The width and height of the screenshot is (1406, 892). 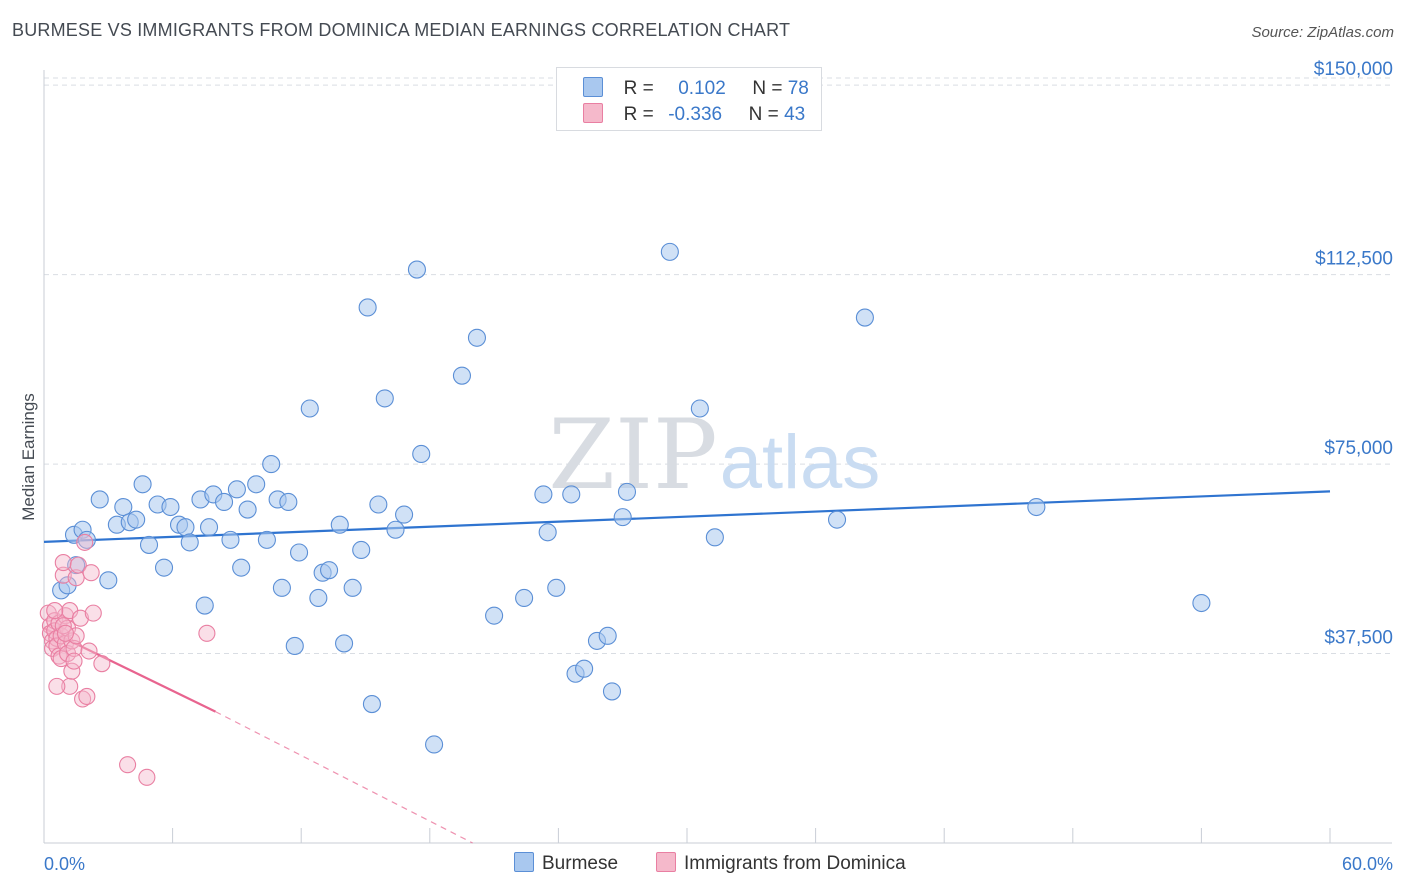 I want to click on legend-row-dominica: R = -0.336 N = 43, so click(x=694, y=115).